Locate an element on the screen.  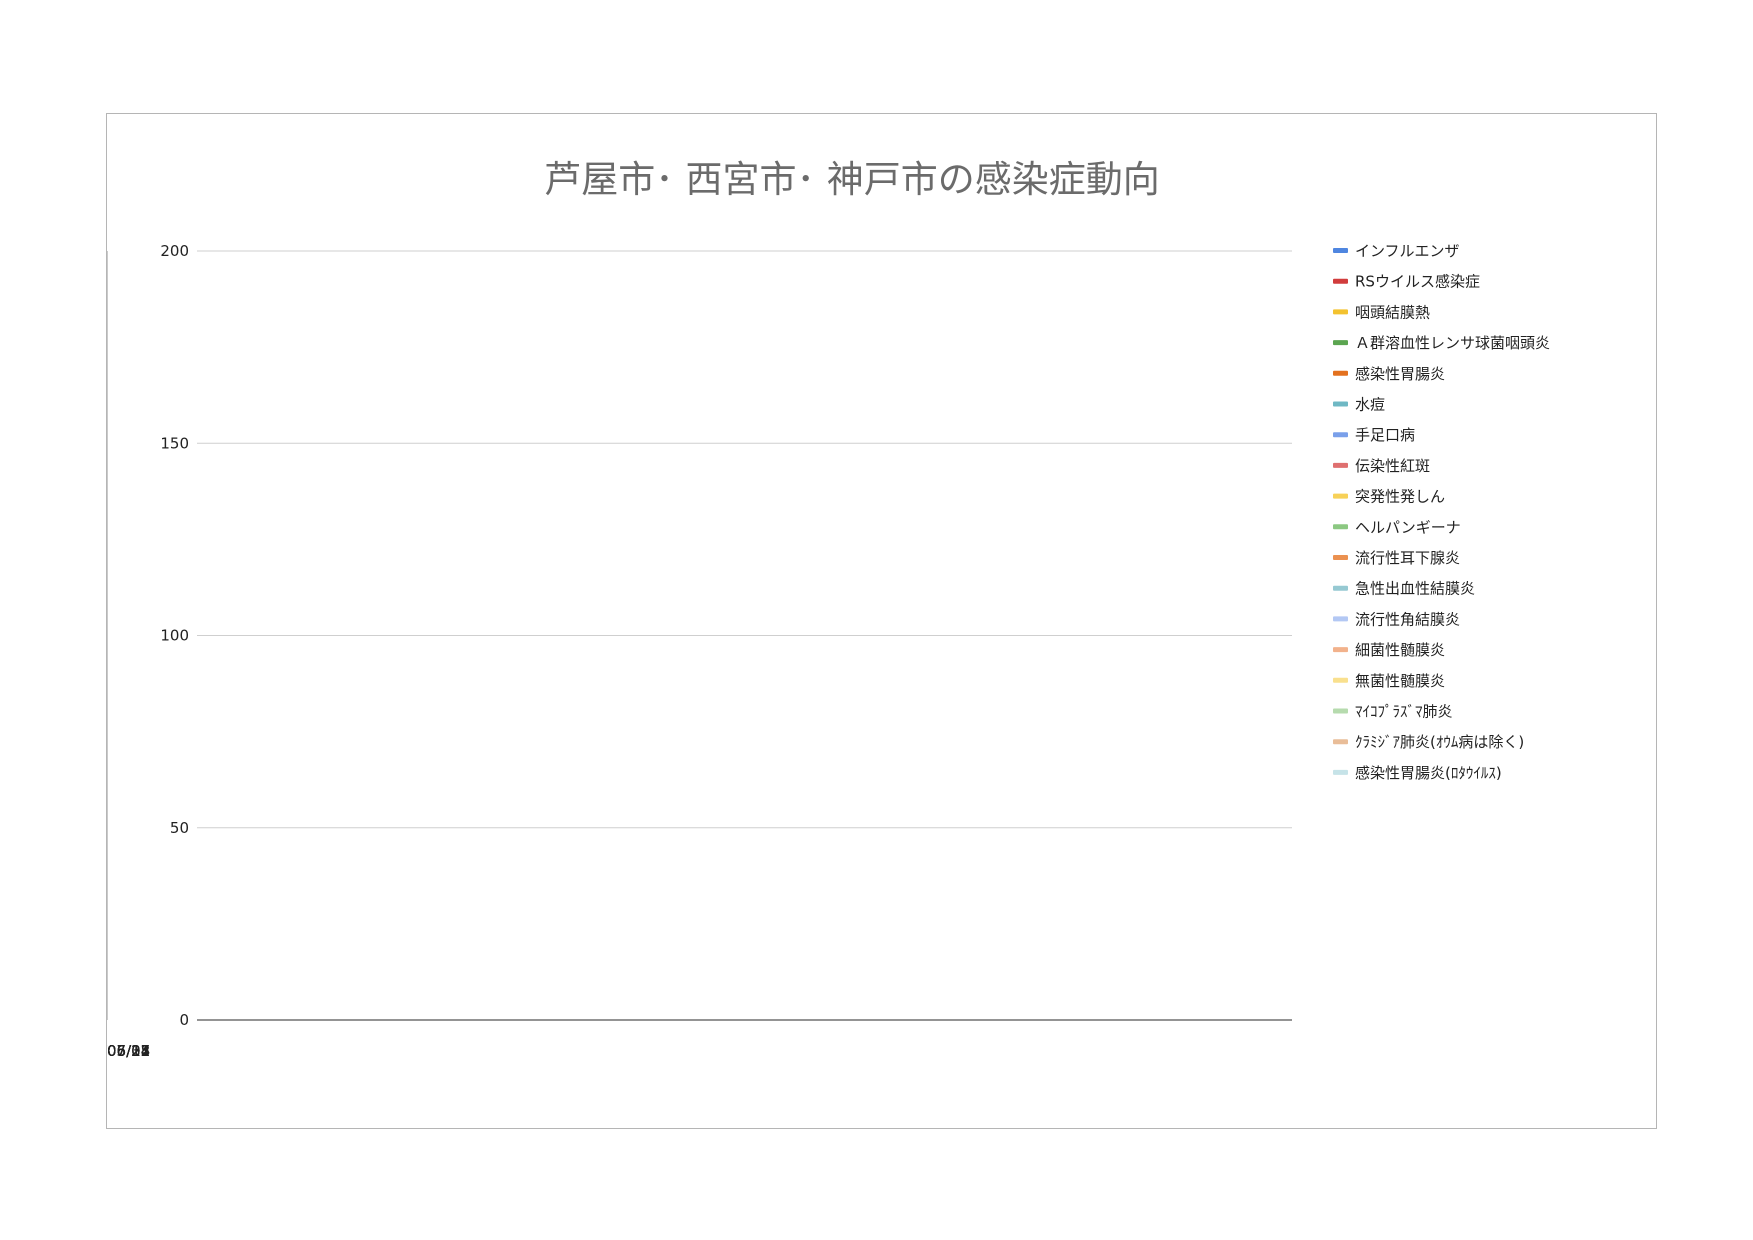
legend-label: 流行性耳下腺炎 is located at coordinates (1407, 558).